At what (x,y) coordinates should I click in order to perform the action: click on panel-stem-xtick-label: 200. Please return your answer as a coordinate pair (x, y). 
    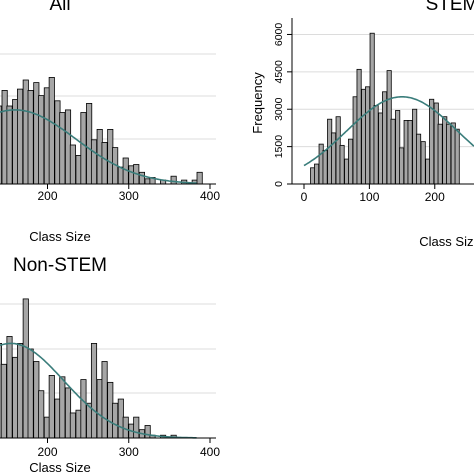
    Looking at the image, I should click on (435, 197).